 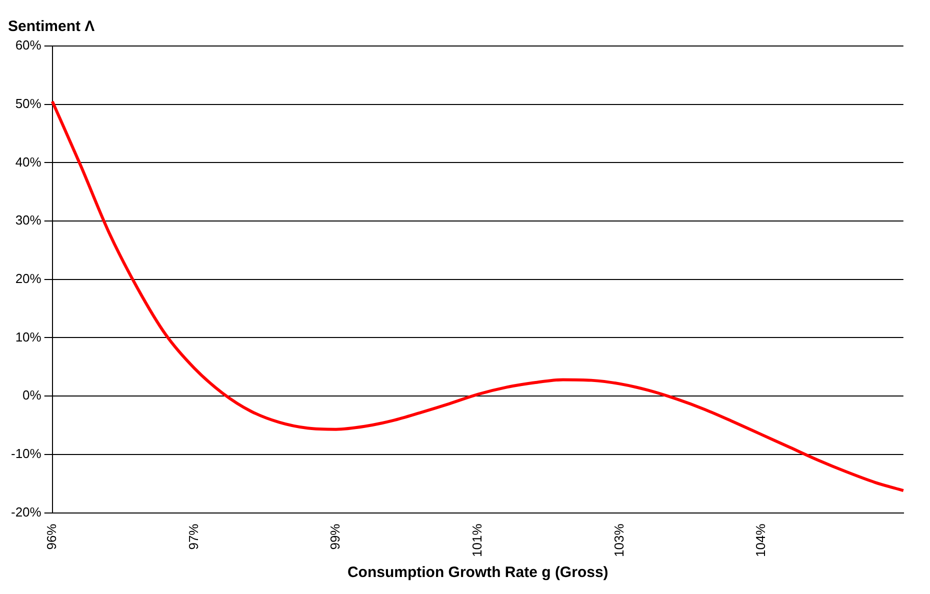 I want to click on y-tick-label: 40%, so click(x=28, y=162).